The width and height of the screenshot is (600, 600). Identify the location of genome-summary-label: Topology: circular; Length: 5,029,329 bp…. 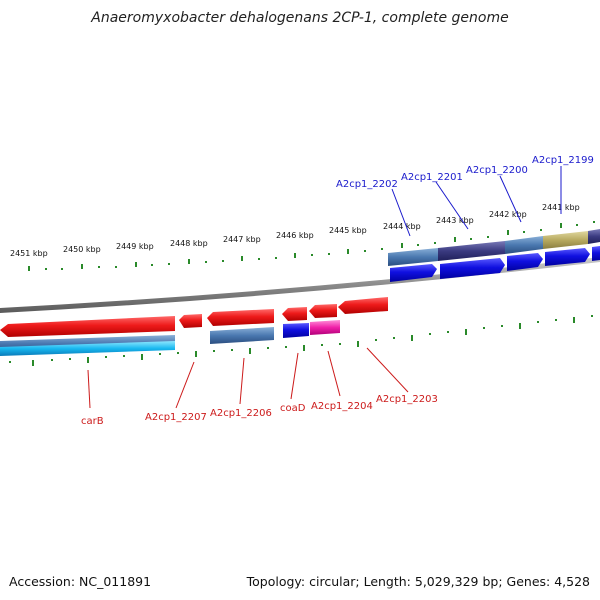
(418, 581).